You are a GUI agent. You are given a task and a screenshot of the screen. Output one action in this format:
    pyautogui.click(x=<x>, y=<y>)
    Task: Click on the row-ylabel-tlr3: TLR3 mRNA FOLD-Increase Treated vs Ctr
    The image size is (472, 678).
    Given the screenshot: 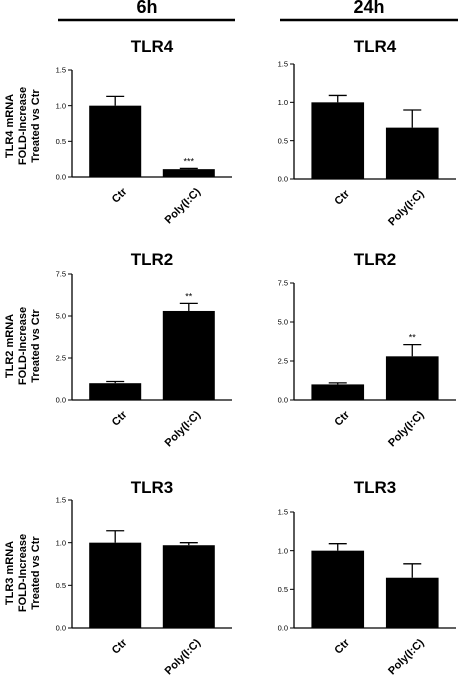 What is the action you would take?
    pyautogui.click(x=23, y=573)
    